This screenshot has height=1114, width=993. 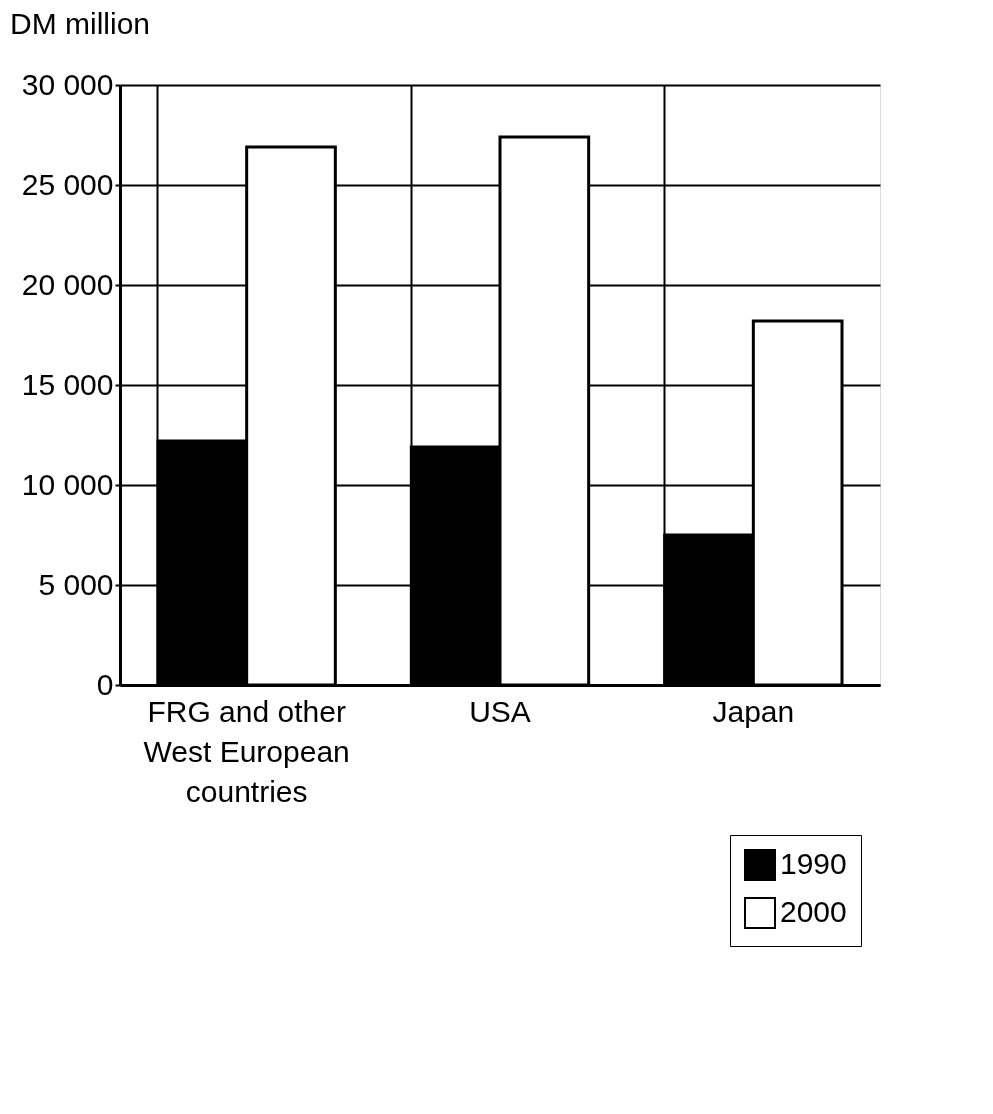 What do you see at coordinates (80, 23) in the screenshot?
I see `y-axis-title: DM million` at bounding box center [80, 23].